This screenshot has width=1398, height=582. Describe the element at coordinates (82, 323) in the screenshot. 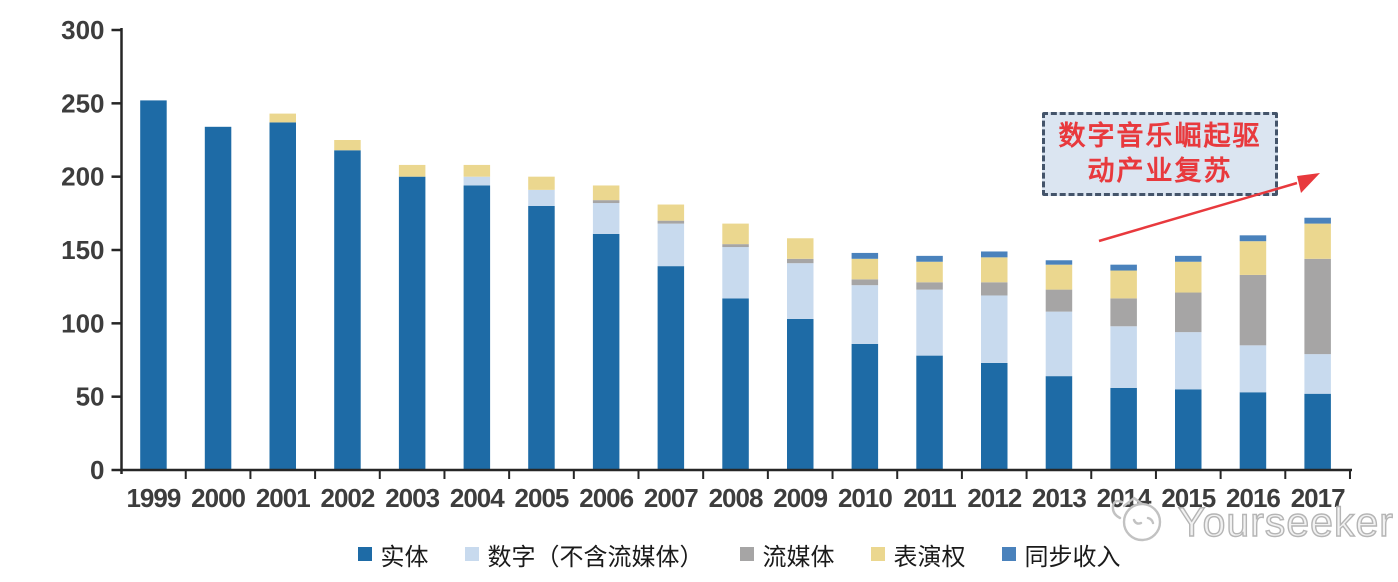

I see `y-axis-tick-label: 100` at that location.